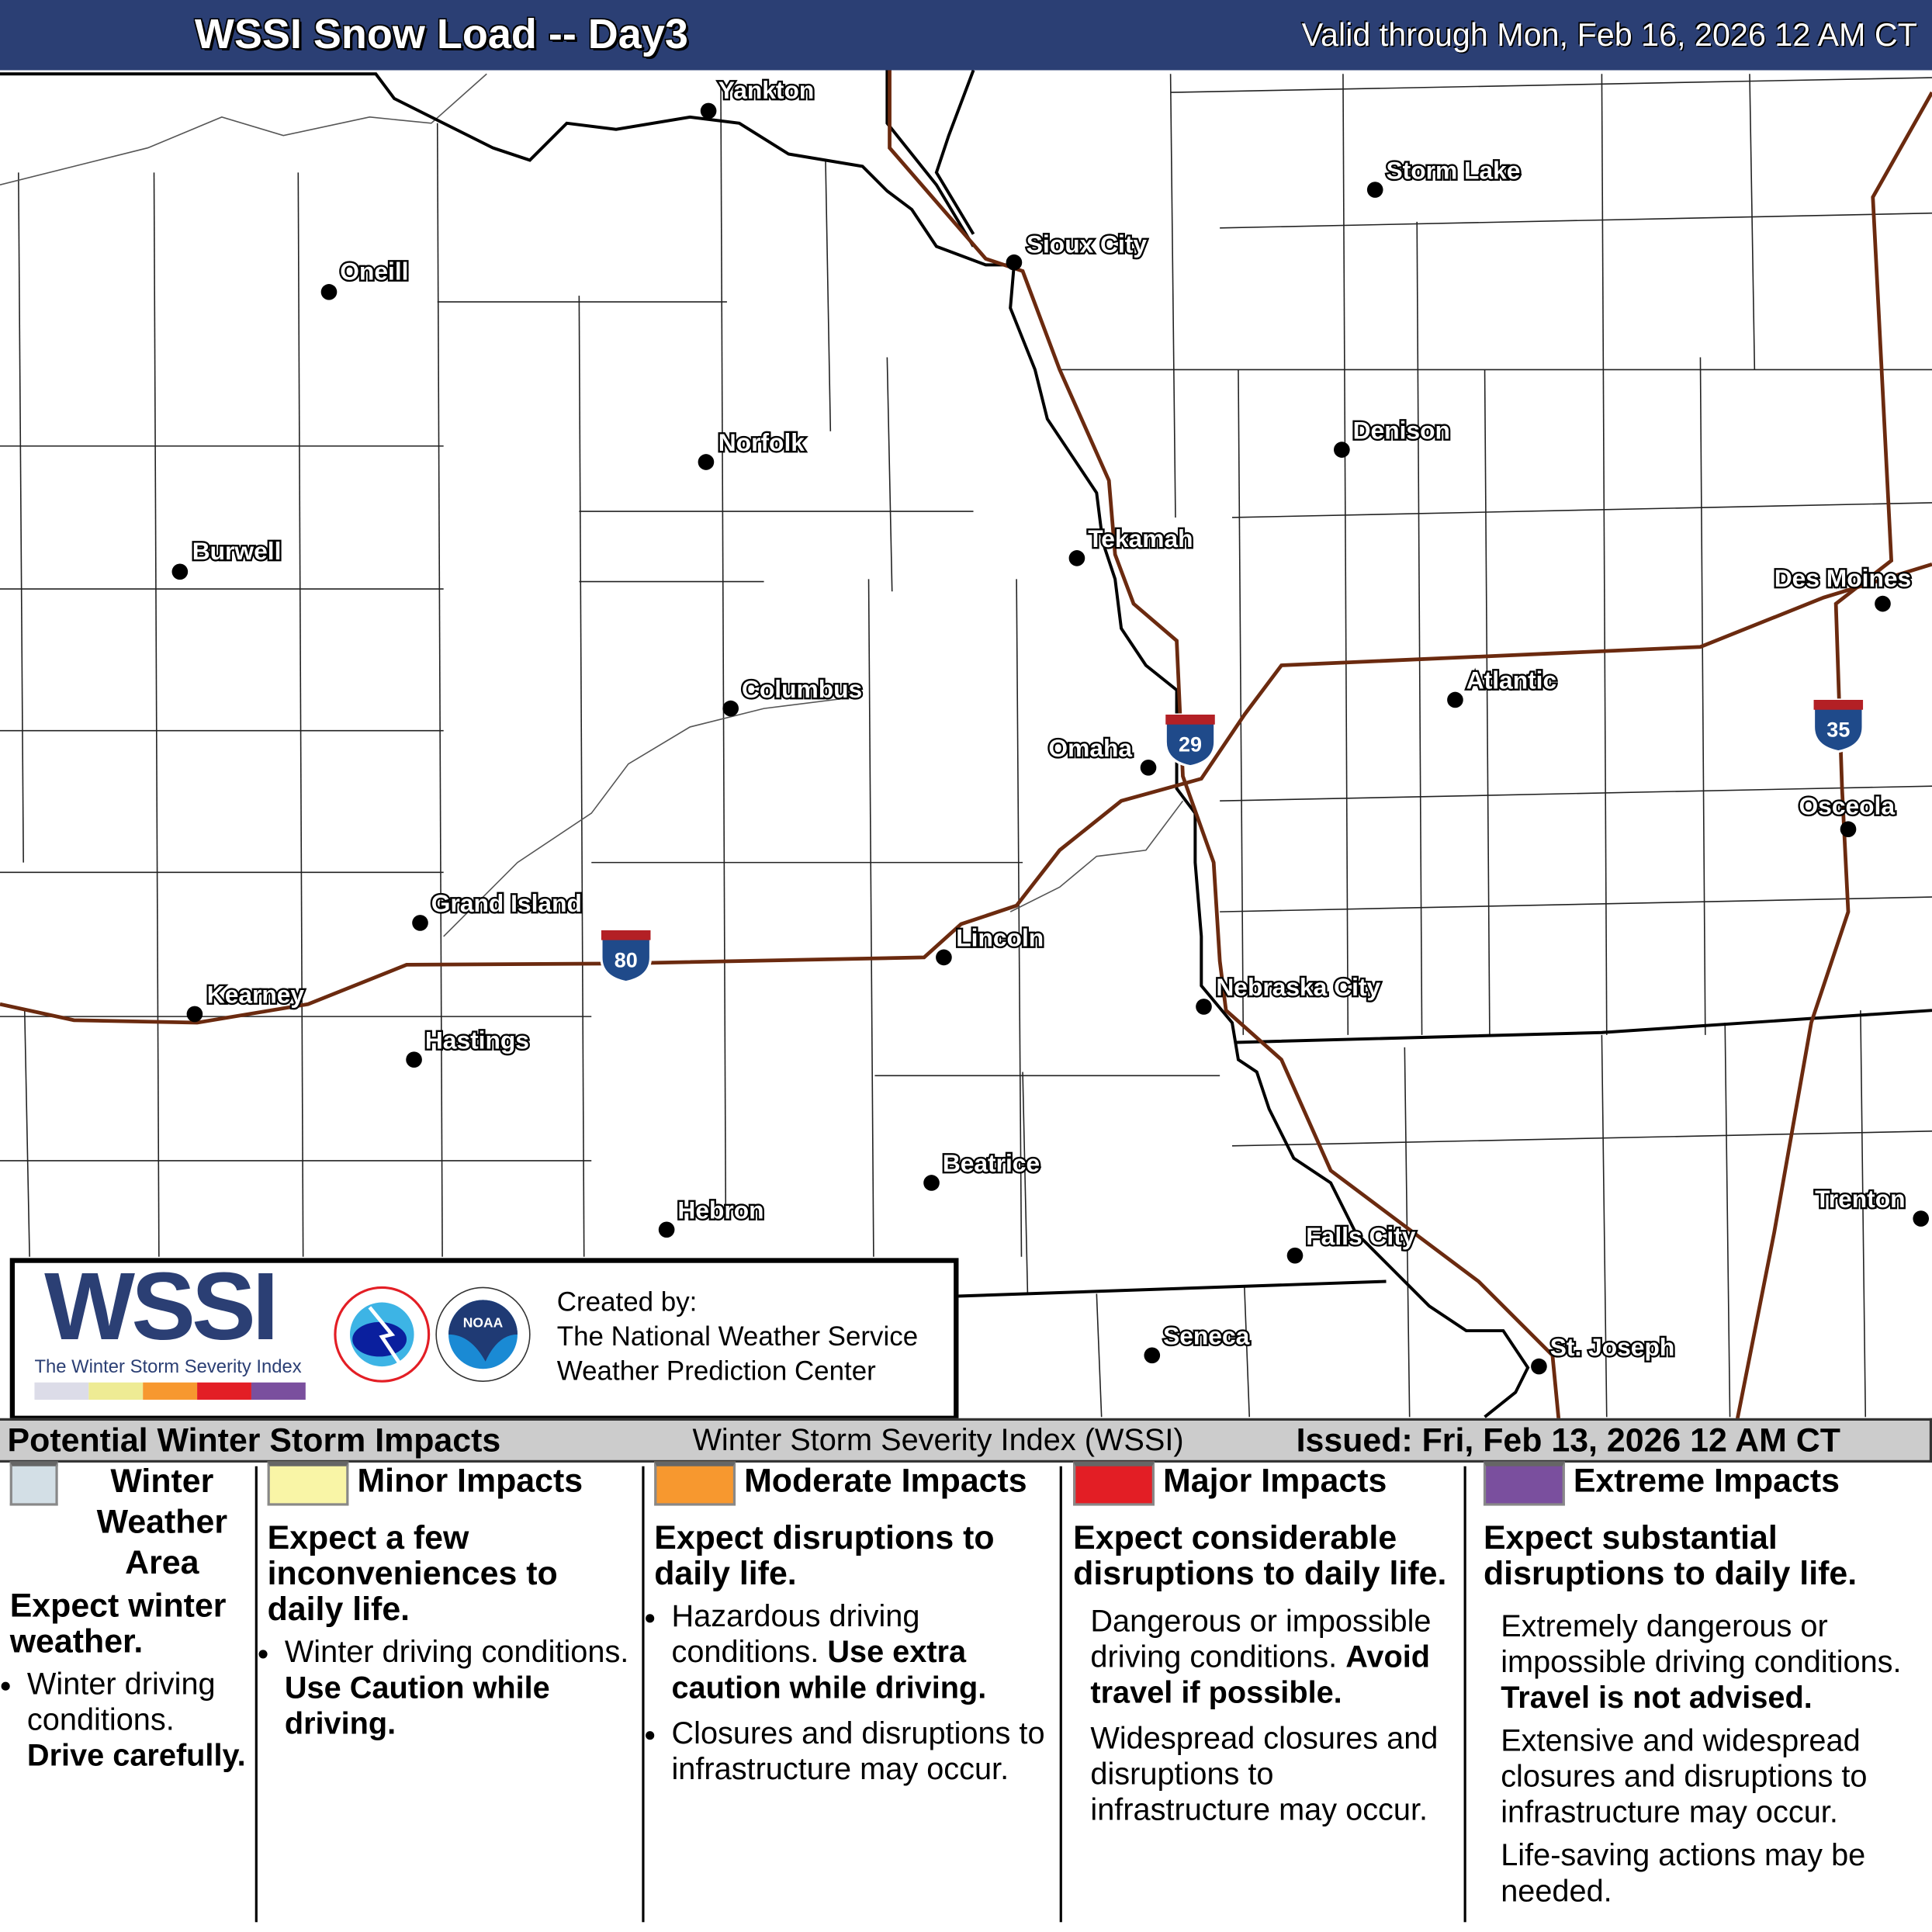 This screenshot has height=1932, width=1932. What do you see at coordinates (885, 1480) in the screenshot?
I see `legend-title: Moderate Impacts` at bounding box center [885, 1480].